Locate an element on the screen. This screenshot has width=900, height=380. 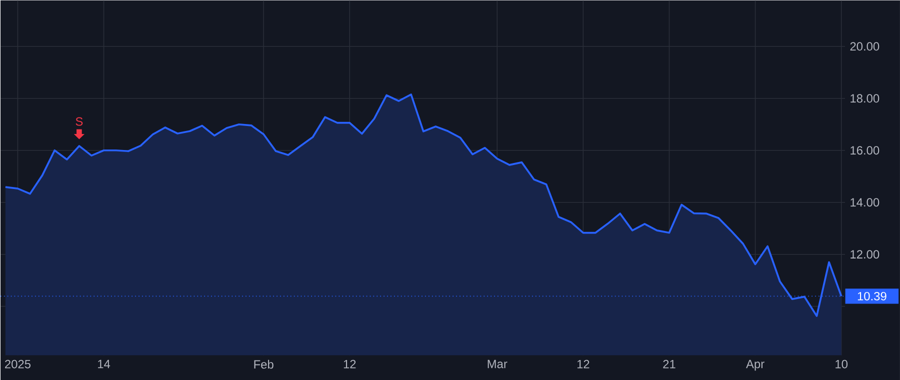
x-tick-label: Feb is located at coordinates (264, 364).